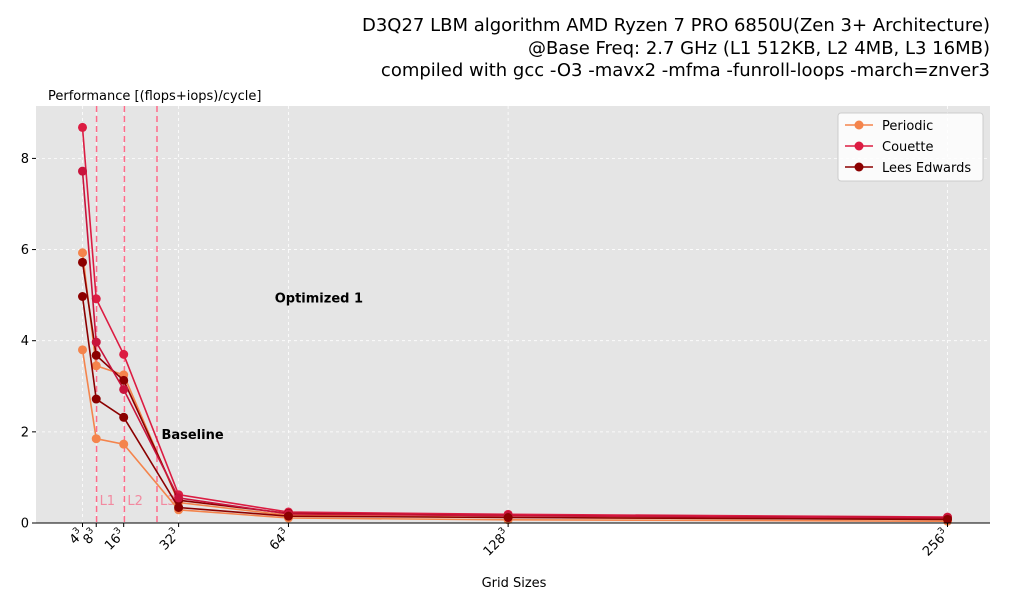 Image resolution: width=1010 pixels, height=609 pixels. Describe the element at coordinates (108, 501) in the screenshot. I see `cache-label: L1` at that location.